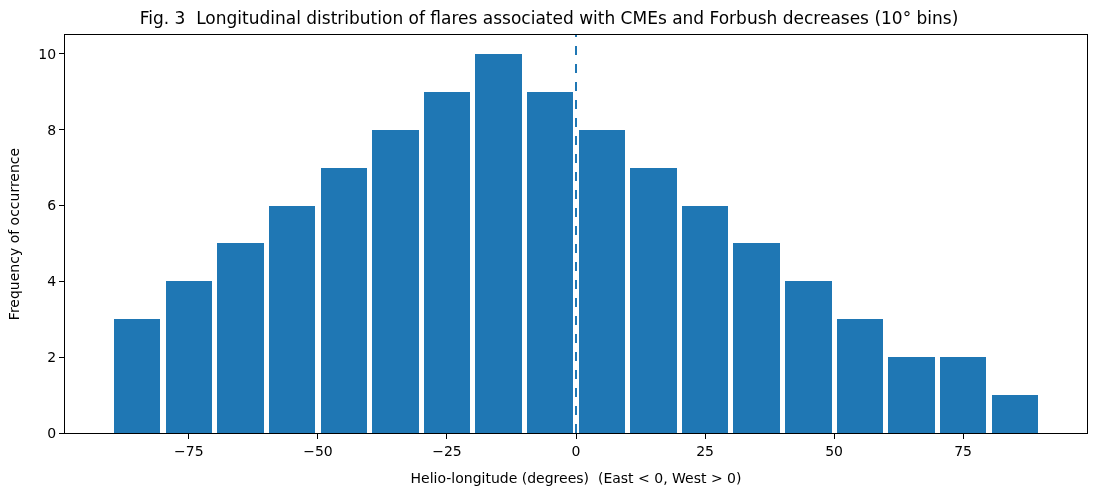 The height and width of the screenshot is (494, 1098). Describe the element at coordinates (576, 450) in the screenshot. I see `x-tick-label: 0` at that location.